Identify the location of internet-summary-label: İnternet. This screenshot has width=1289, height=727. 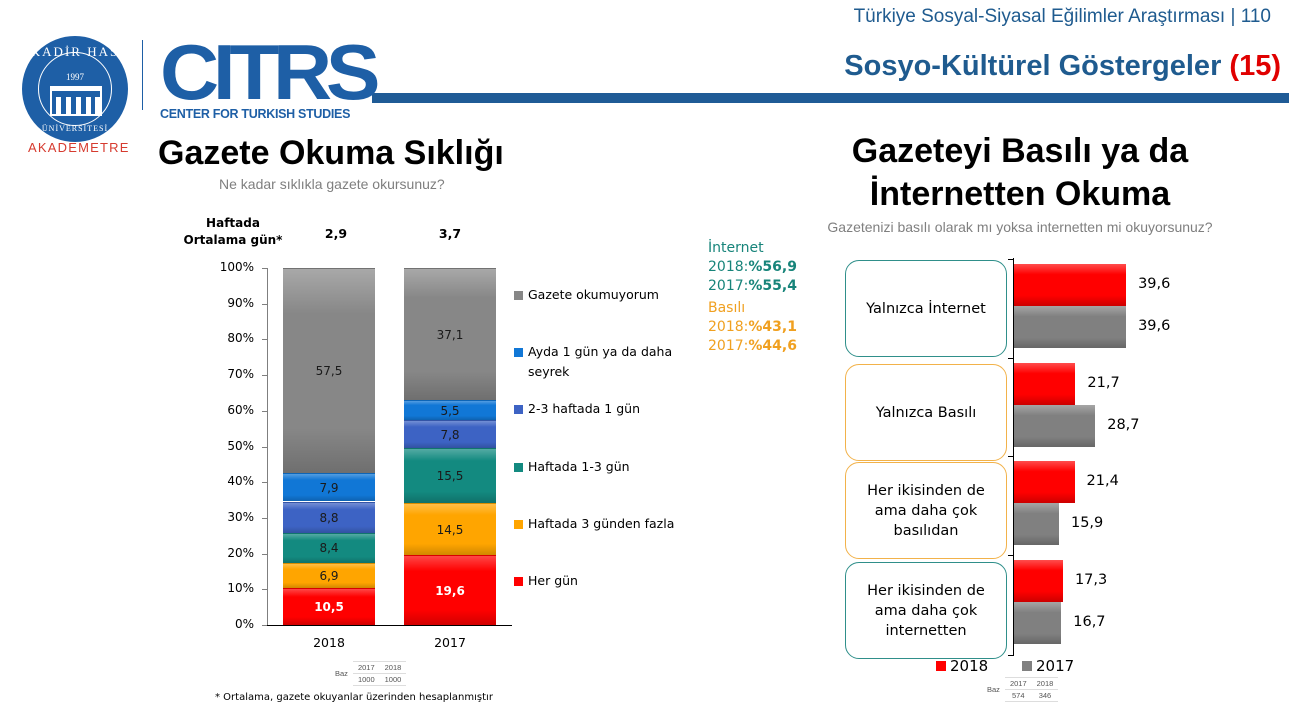
(736, 248).